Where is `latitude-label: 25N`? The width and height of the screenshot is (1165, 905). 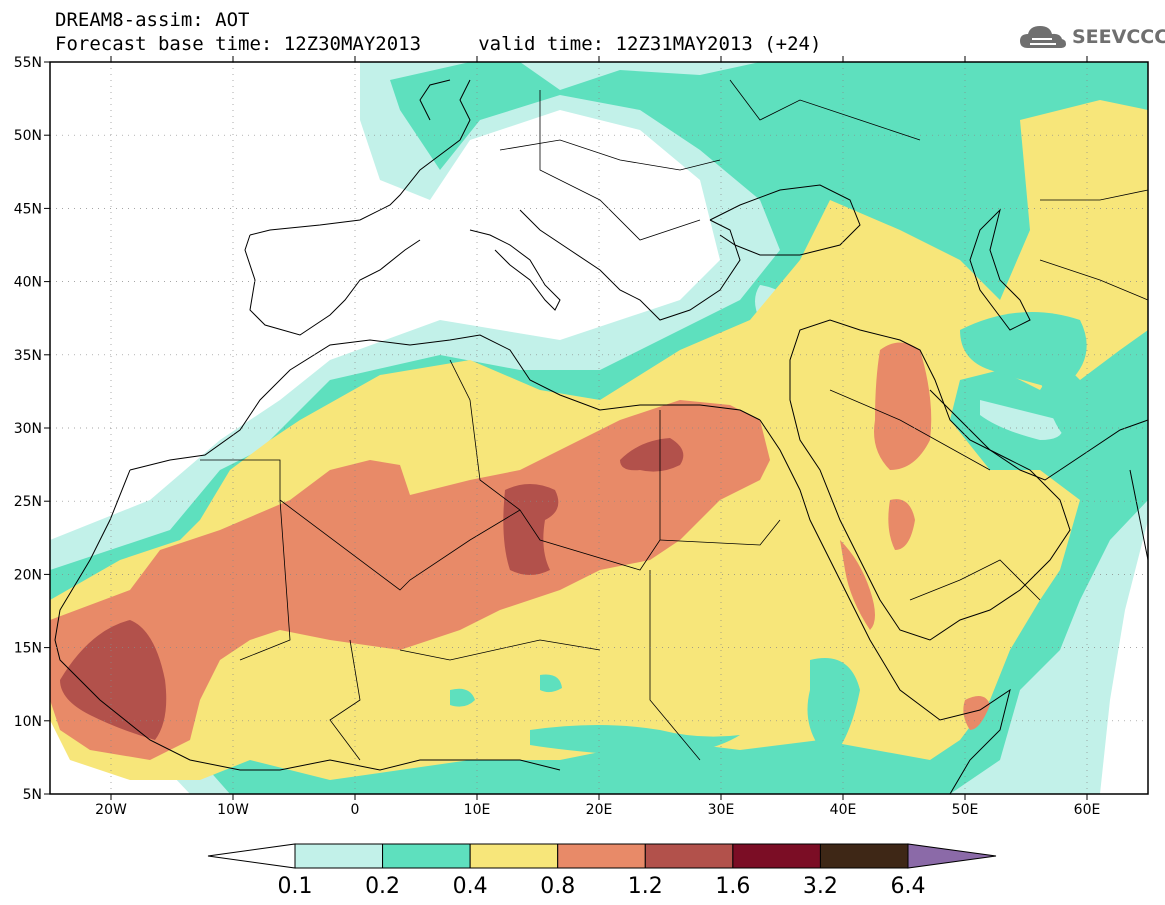 latitude-label: 25N is located at coordinates (28, 502).